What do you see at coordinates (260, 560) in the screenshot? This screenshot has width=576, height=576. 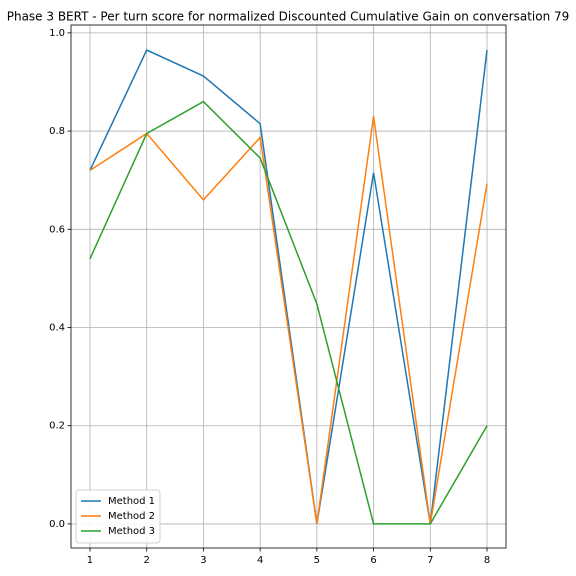 I see `x-tick-label: 4` at bounding box center [260, 560].